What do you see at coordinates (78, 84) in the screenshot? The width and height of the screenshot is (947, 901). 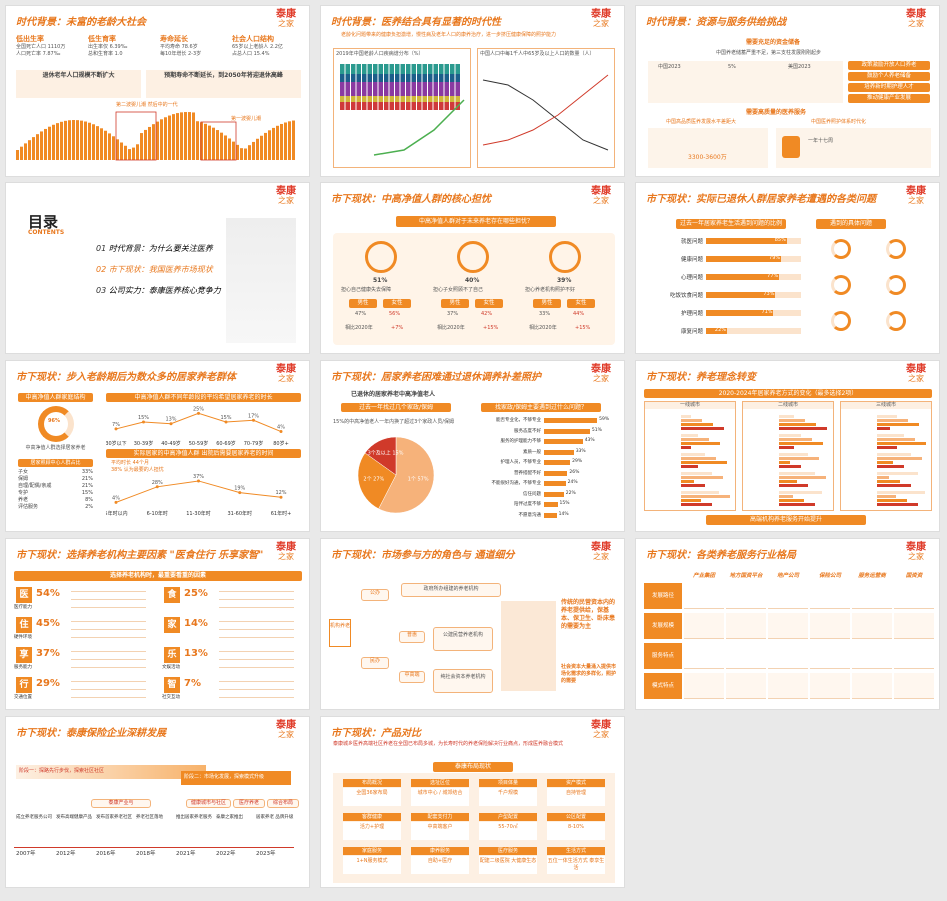 I see `band-1: 退休老年人口规模不断扩大` at bounding box center [78, 84].